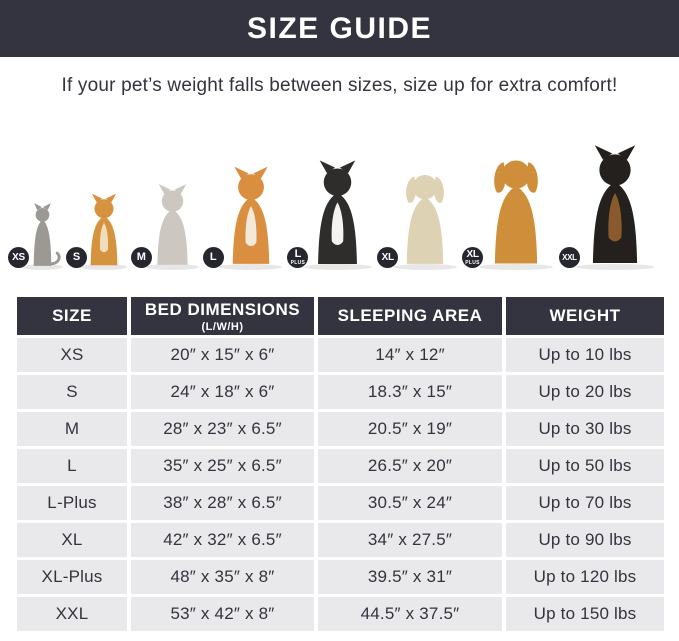 The height and width of the screenshot is (641, 679). What do you see at coordinates (585, 466) in the screenshot?
I see `cell-weight: Up to 50 lbs` at bounding box center [585, 466].